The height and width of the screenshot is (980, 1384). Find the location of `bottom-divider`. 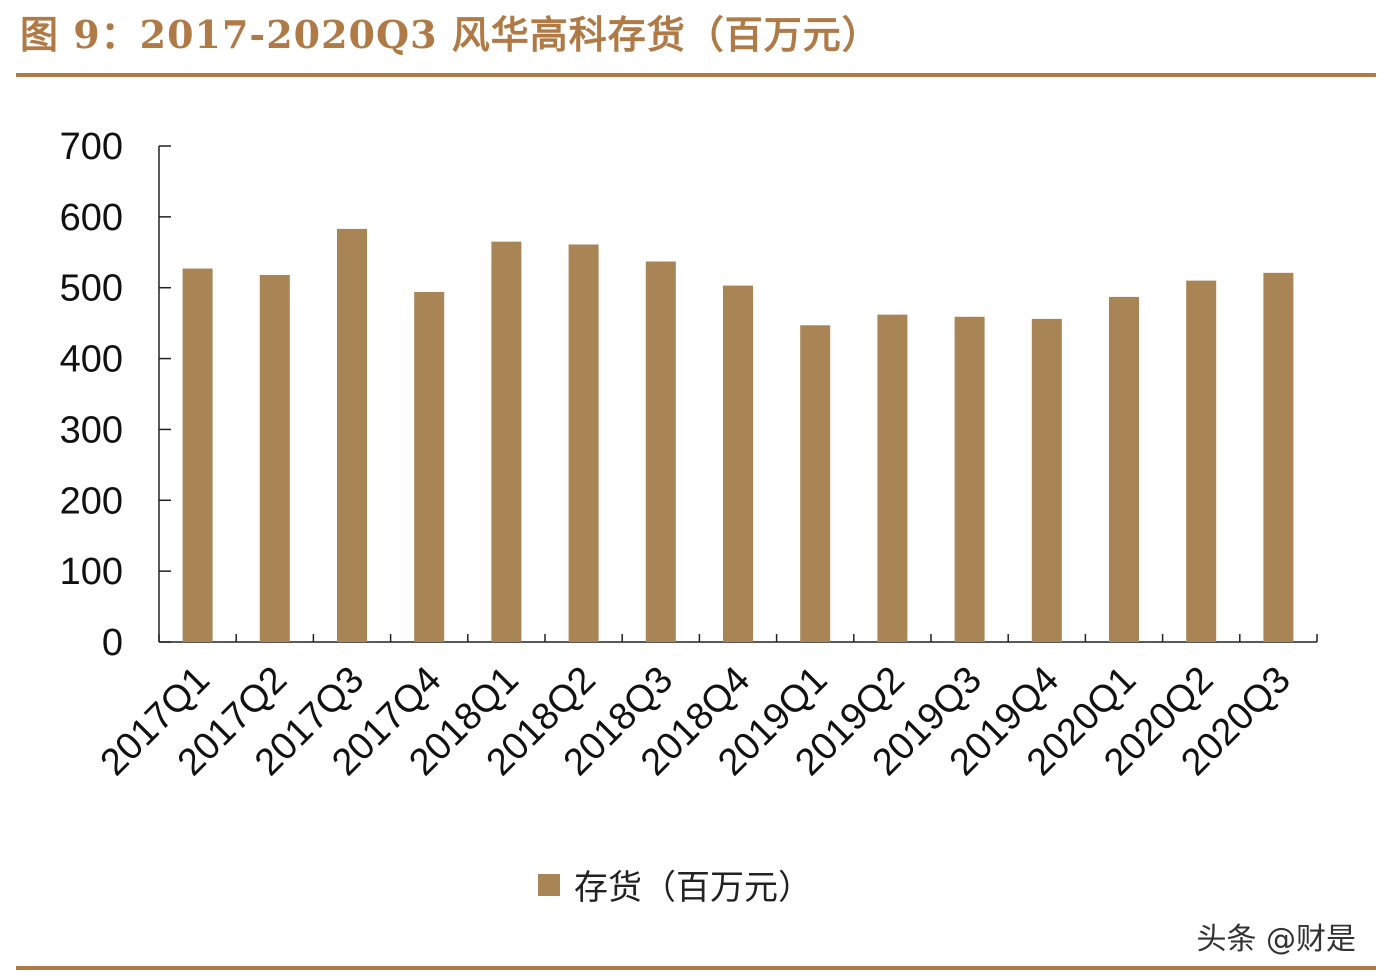

bottom-divider is located at coordinates (696, 968).